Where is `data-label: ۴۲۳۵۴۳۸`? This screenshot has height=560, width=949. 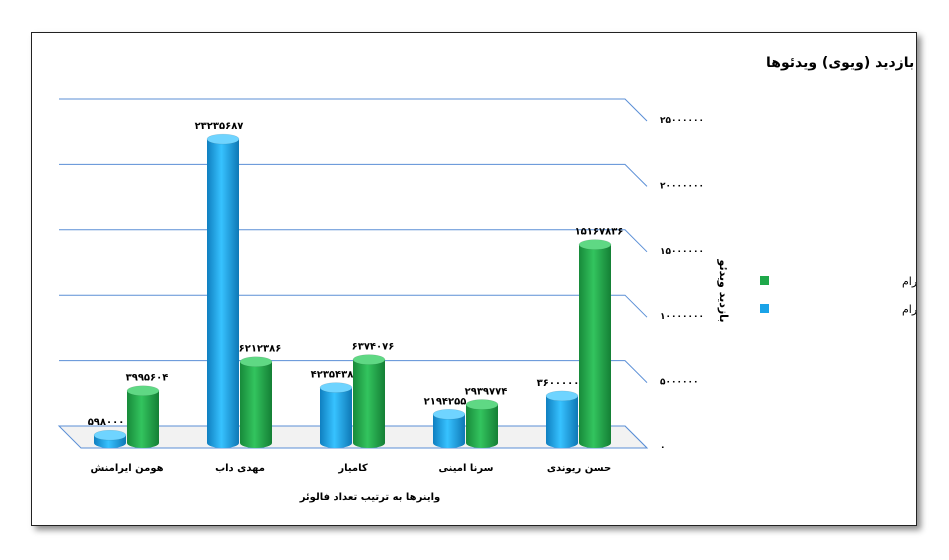
data-label: ۴۲۳۵۴۳۸ is located at coordinates (332, 375).